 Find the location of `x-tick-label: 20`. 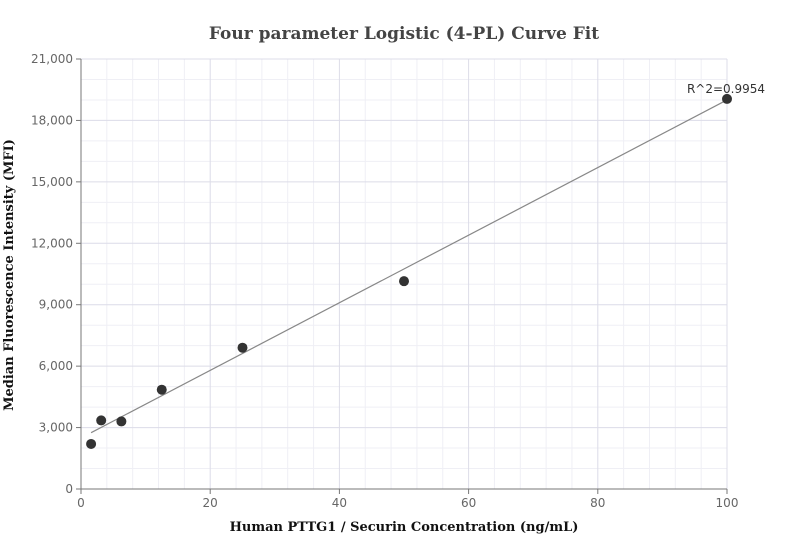

x-tick-label: 20 is located at coordinates (210, 503).